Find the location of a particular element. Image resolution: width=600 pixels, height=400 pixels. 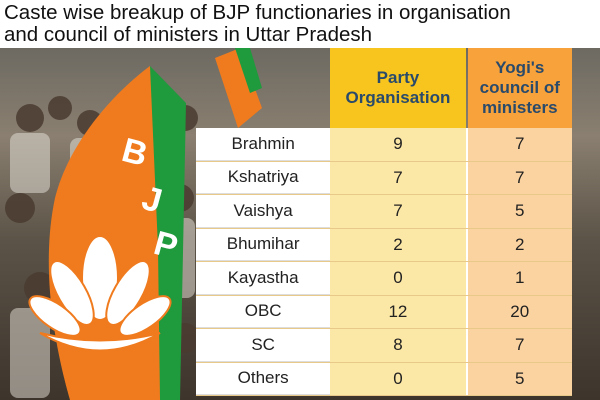

yogi-value: 20 is located at coordinates (519, 311).